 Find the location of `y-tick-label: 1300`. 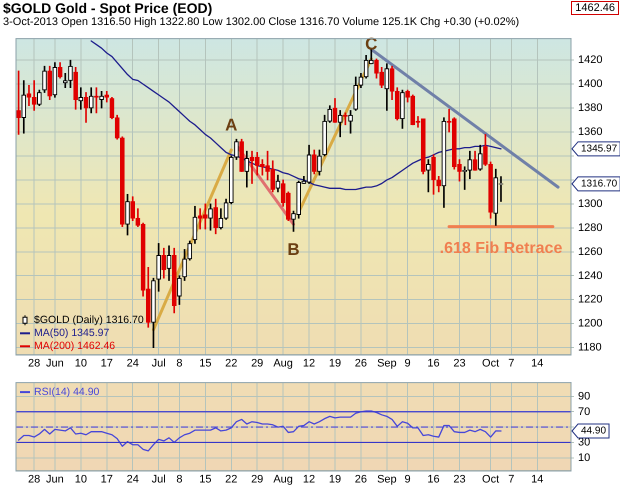

y-tick-label: 1300 is located at coordinates (590, 204).